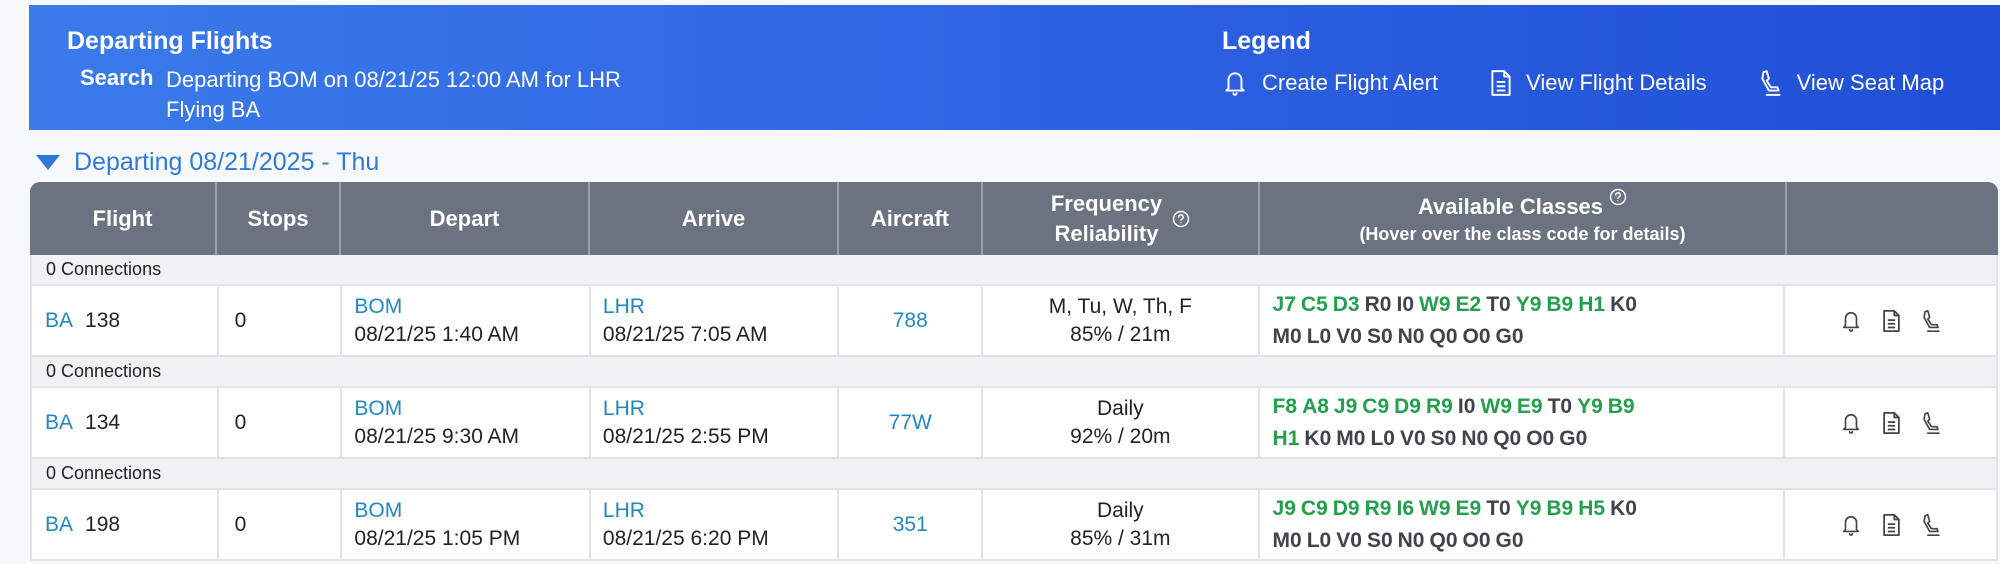 This screenshot has height=564, width=2000. I want to click on class-code: J7, so click(1284, 304).